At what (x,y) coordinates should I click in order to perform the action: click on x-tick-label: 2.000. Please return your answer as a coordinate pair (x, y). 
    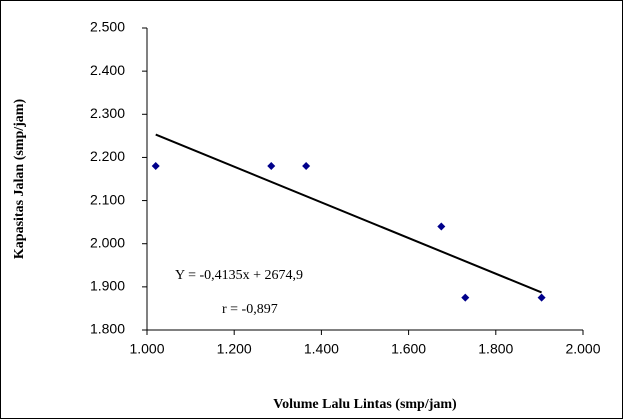
    Looking at the image, I should click on (582, 349).